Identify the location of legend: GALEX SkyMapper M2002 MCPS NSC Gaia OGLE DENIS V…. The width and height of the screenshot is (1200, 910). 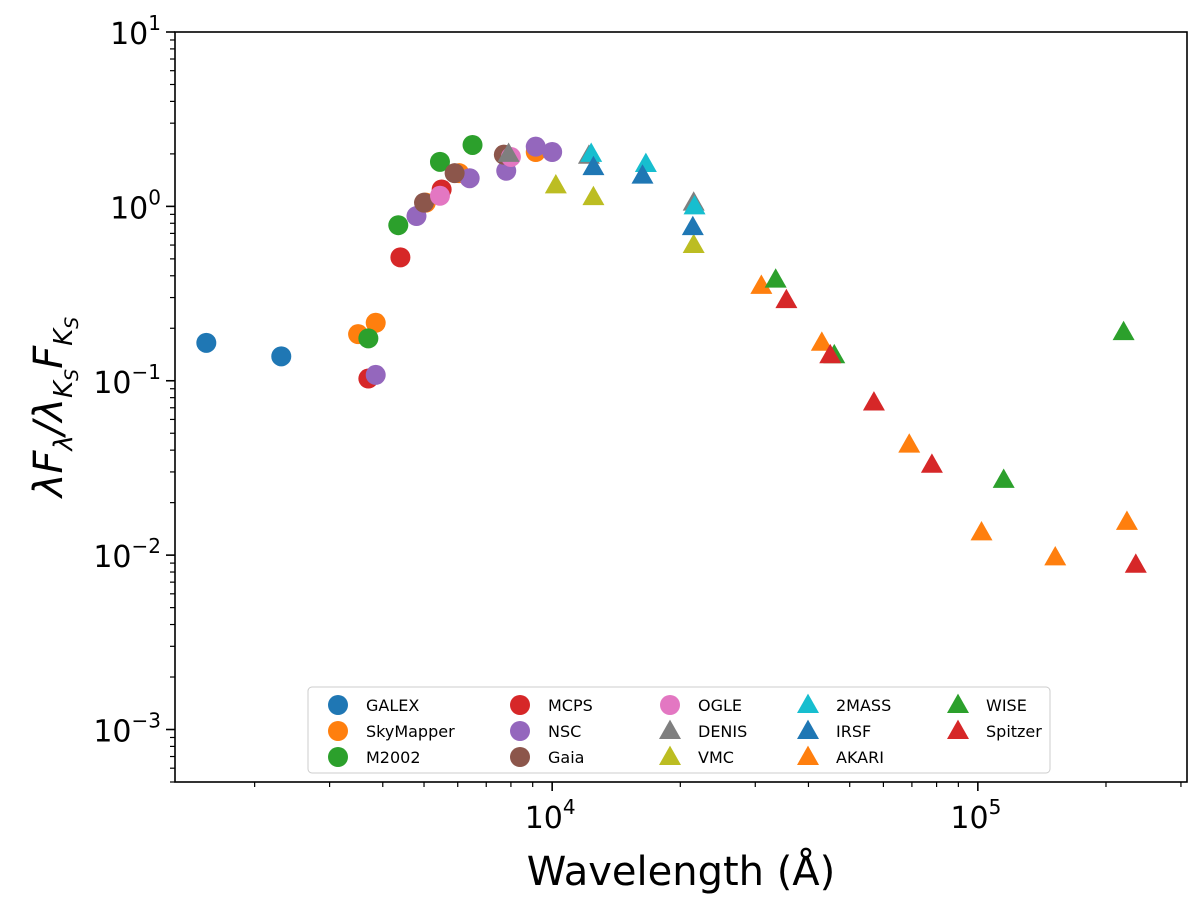
(679, 730).